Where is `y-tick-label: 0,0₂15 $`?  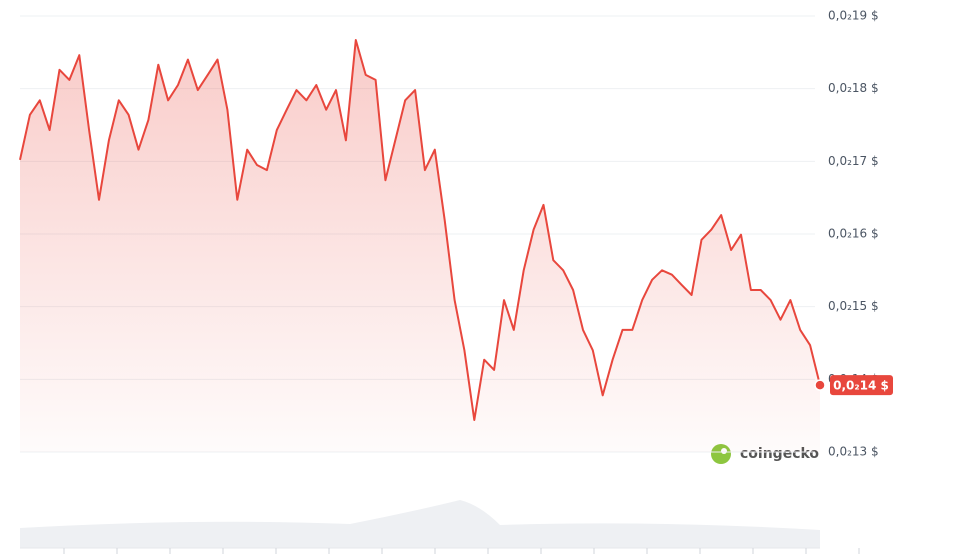 y-tick-label: 0,0₂15 $ is located at coordinates (853, 306).